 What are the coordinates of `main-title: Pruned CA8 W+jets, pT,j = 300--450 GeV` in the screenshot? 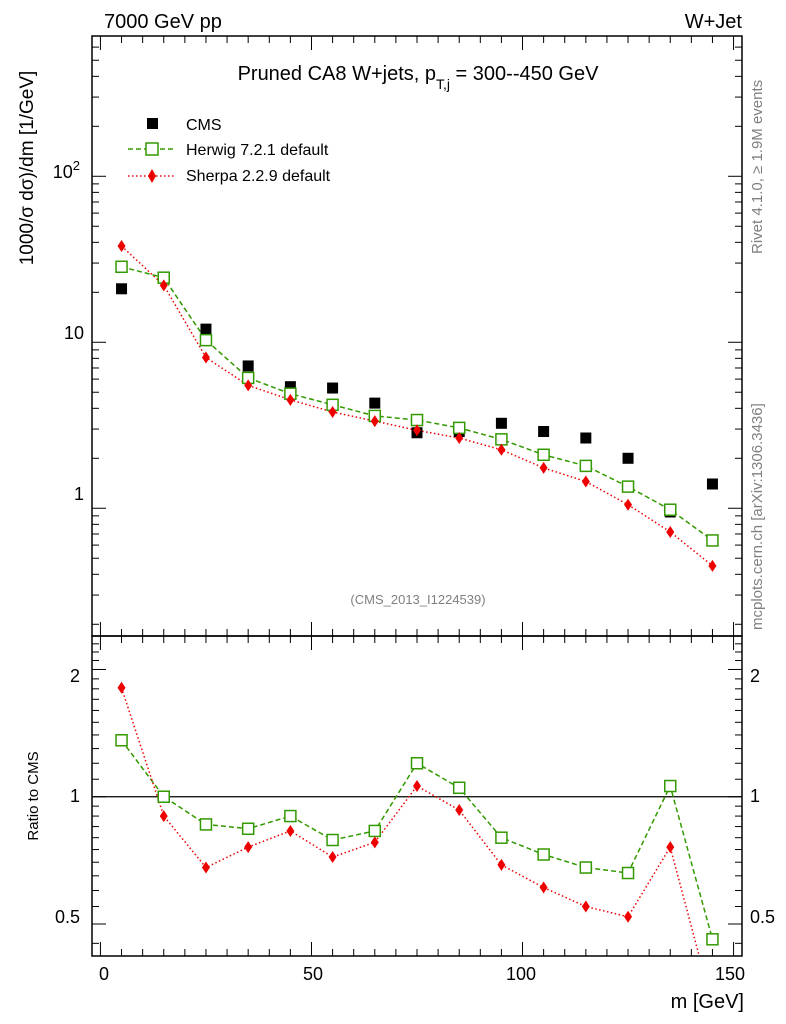 It's located at (419, 77).